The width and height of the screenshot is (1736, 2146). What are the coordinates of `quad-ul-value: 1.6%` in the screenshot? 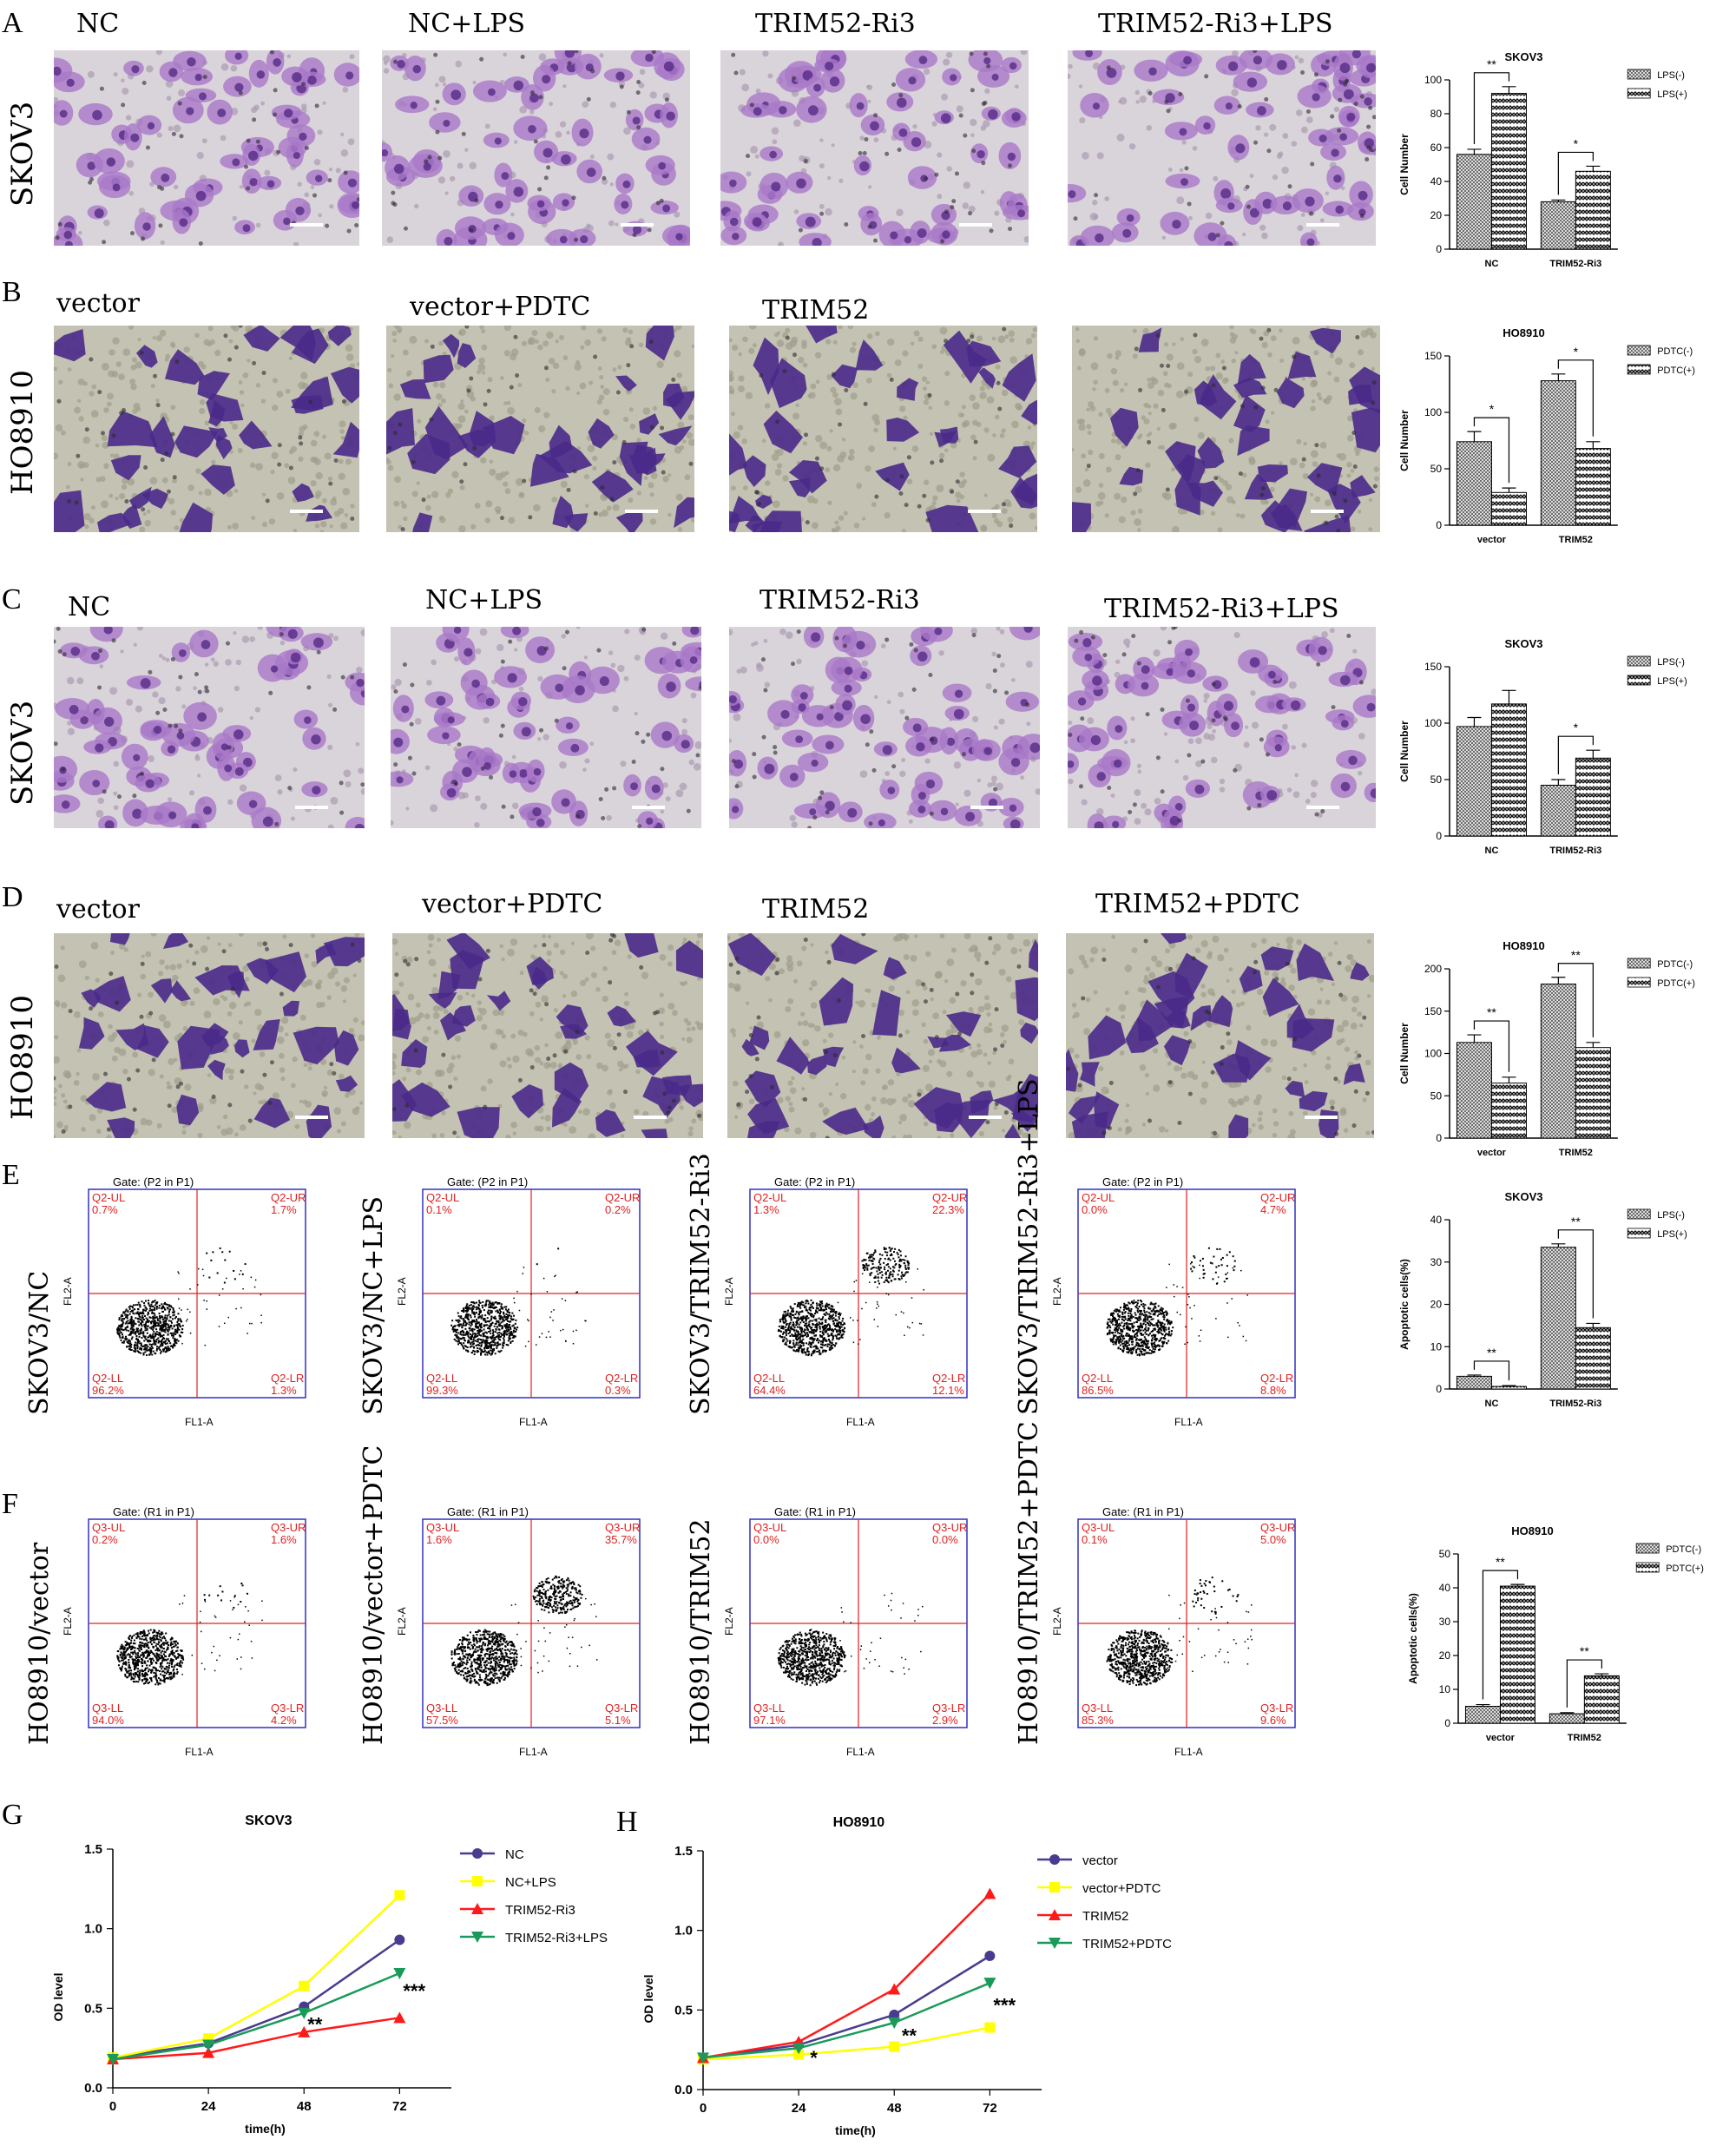 It's located at (439, 1539).